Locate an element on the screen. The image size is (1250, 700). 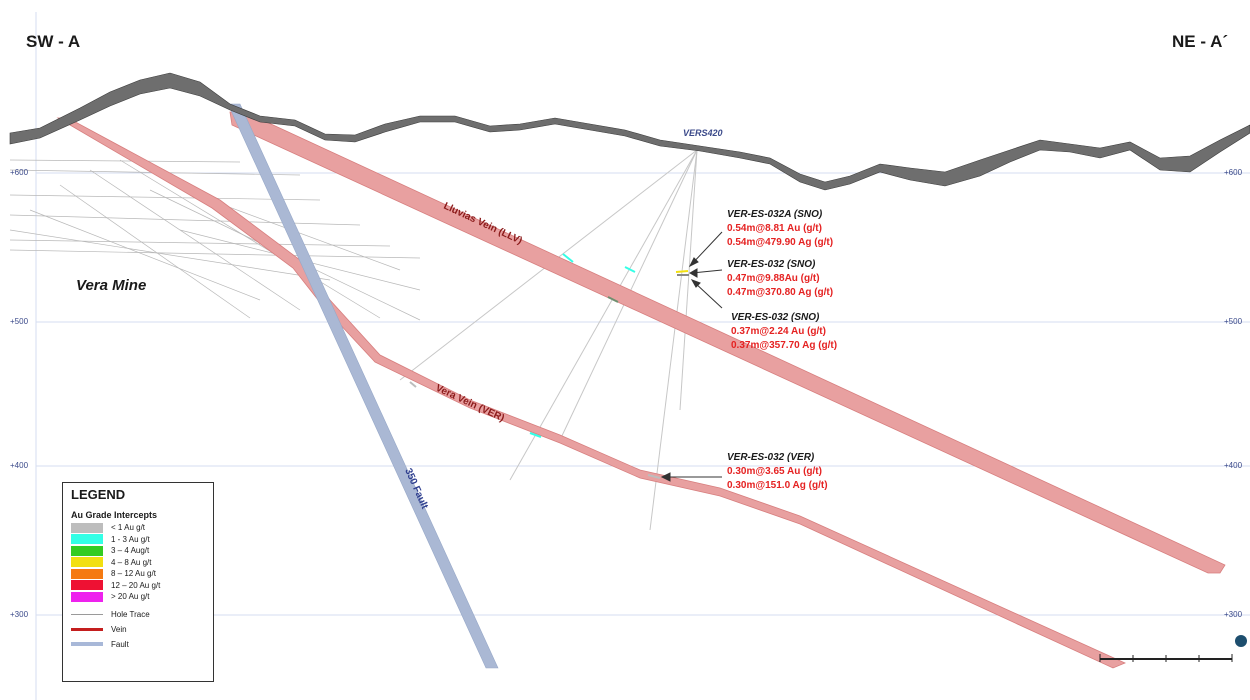
legend-grade-item: 4 – 8 Au g/t is located at coordinates (138, 563).